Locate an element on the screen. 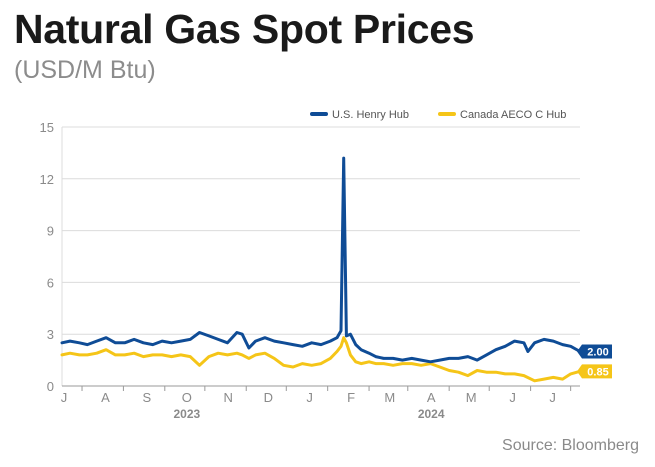 This screenshot has width=655, height=467. y-tick-label: 6 is located at coordinates (50, 282).